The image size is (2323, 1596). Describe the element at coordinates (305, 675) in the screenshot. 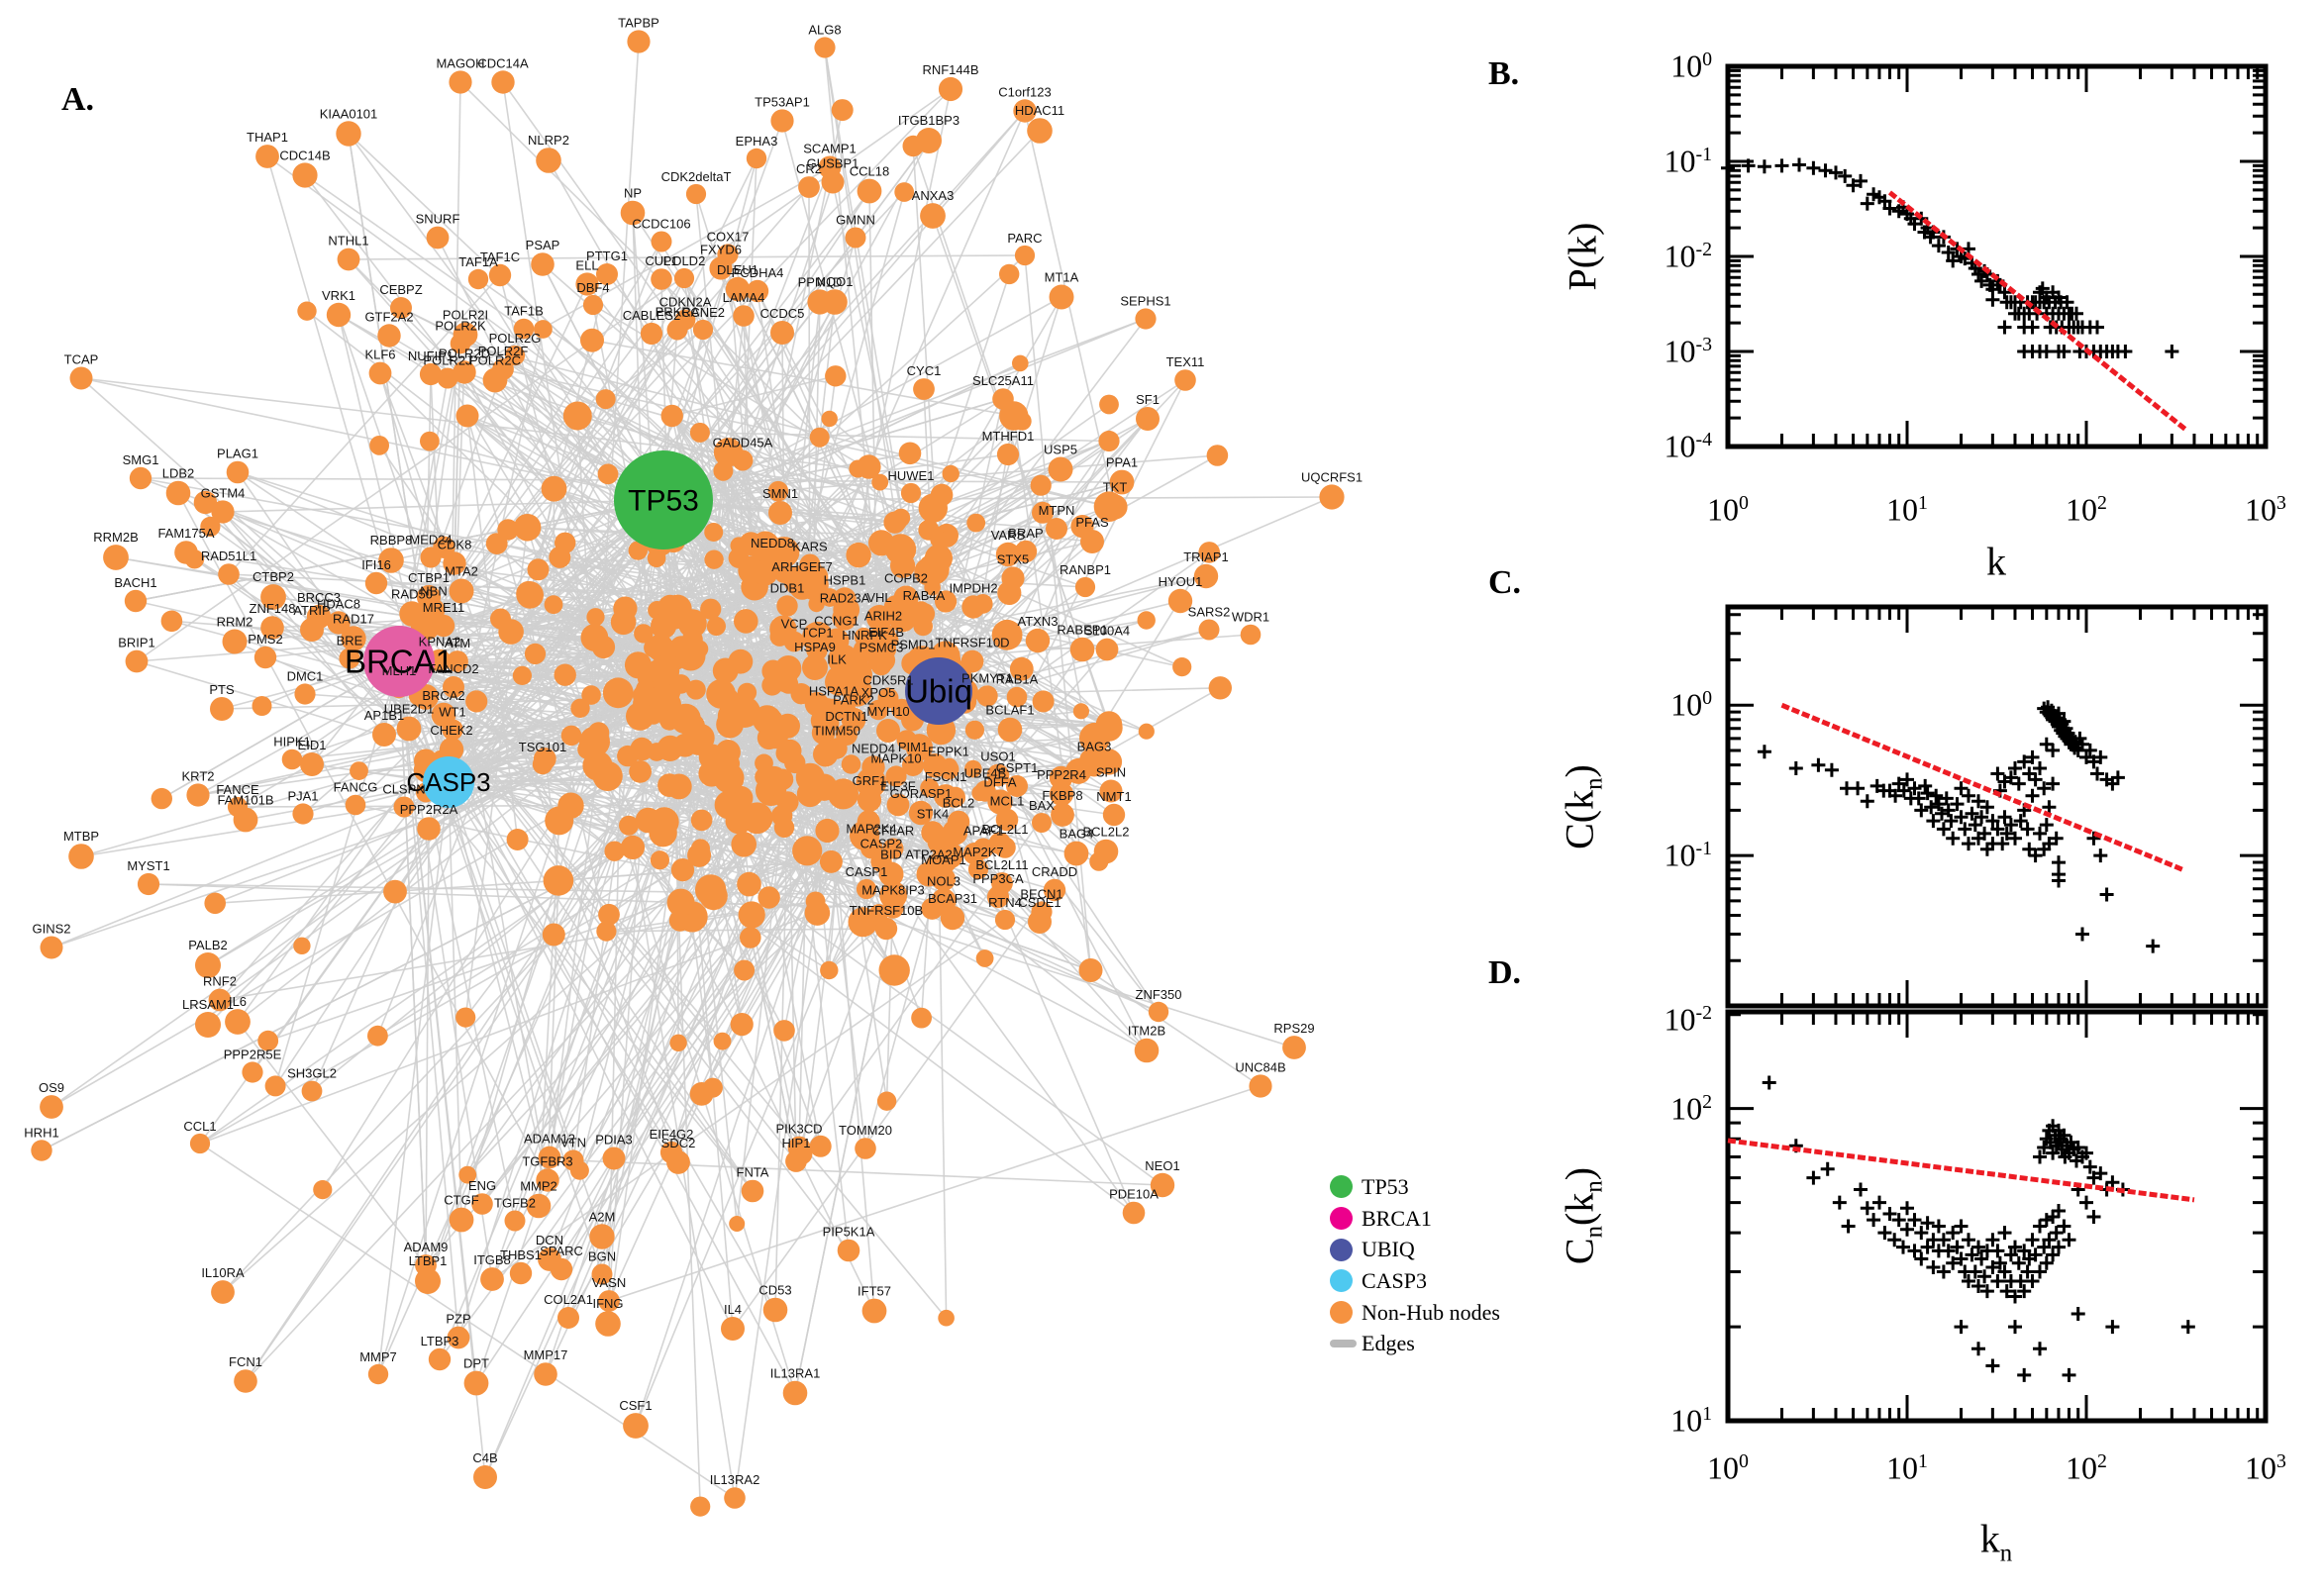

I see `node-label: DMC1` at that location.